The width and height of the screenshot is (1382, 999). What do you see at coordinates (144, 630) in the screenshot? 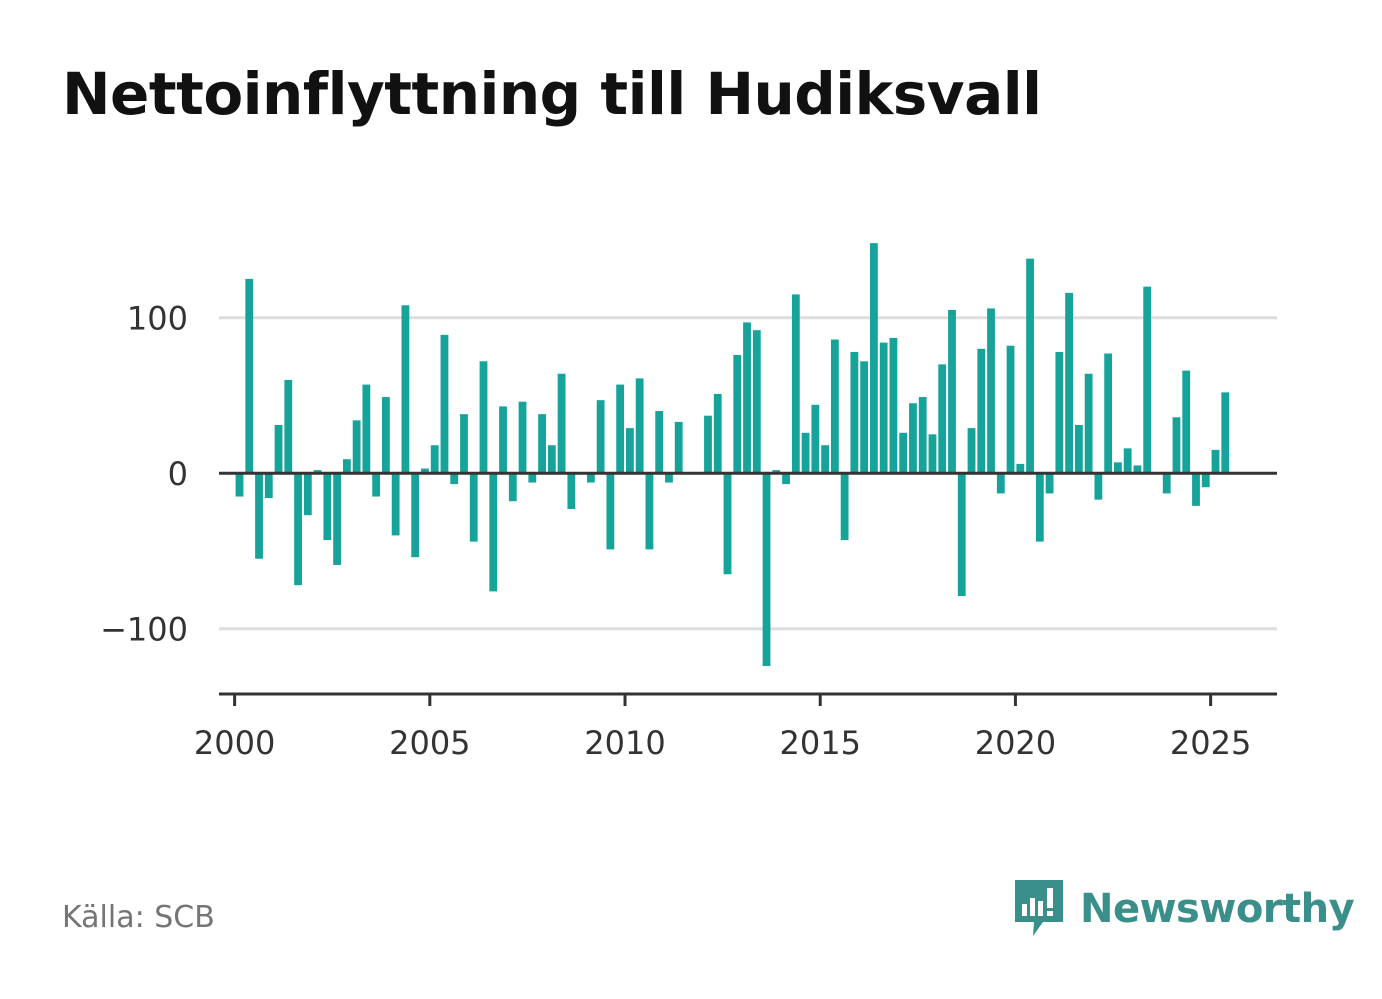
I see `y-tick-label: −100` at bounding box center [144, 630].